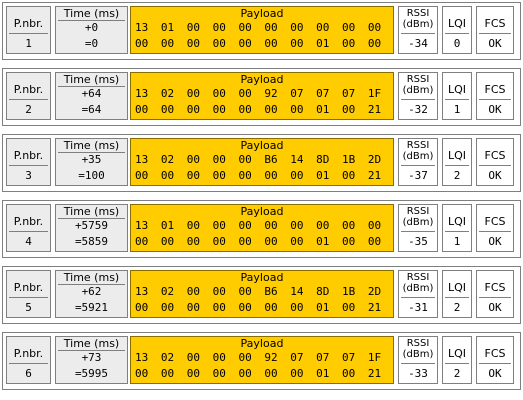 This screenshot has height=400, width=523. What do you see at coordinates (271, 159) in the screenshot?
I see `payload-byte: B6` at bounding box center [271, 159].